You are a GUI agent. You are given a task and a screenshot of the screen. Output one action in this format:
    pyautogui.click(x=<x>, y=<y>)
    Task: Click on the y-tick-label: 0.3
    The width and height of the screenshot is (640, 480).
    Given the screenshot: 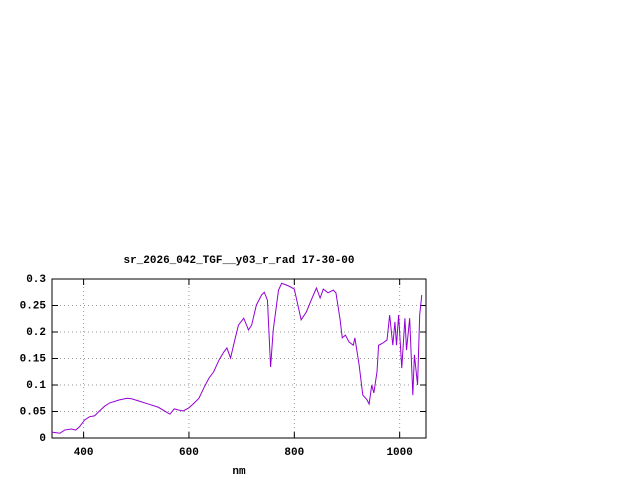 What is the action you would take?
    pyautogui.click(x=36, y=280)
    